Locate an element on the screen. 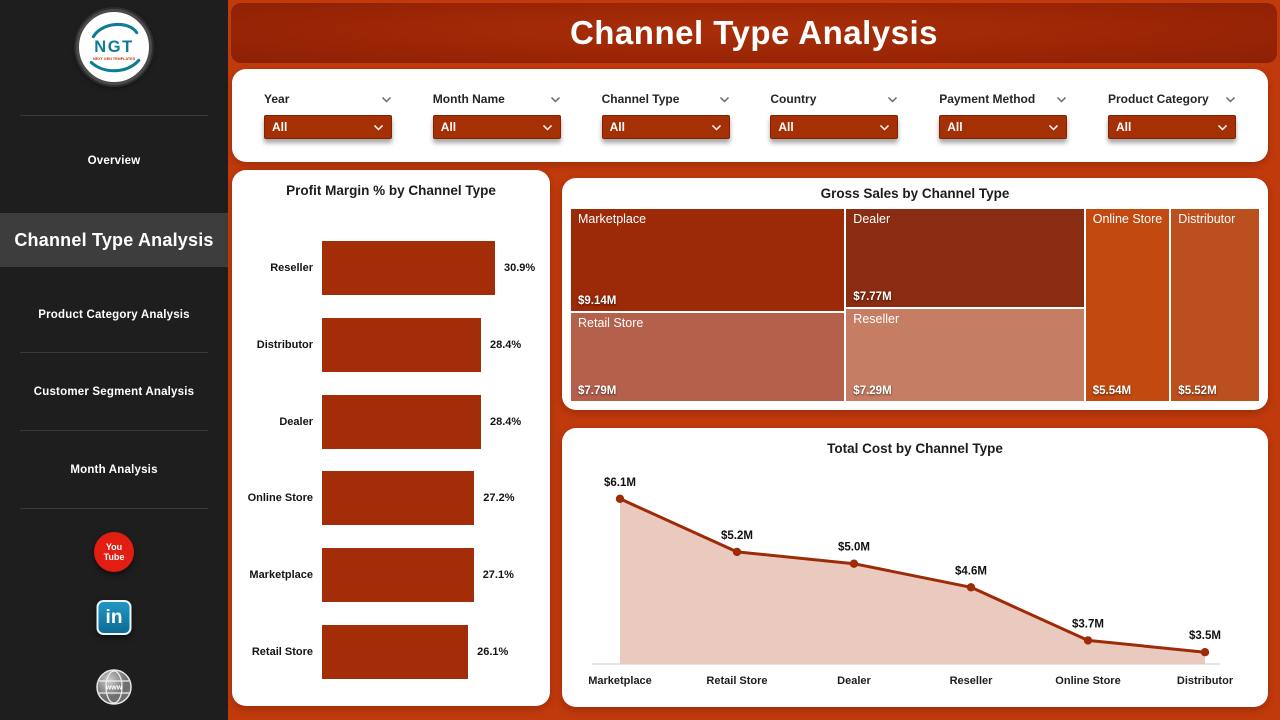  bar-row-distributor: Distributor 28.4% is located at coordinates (394, 345).